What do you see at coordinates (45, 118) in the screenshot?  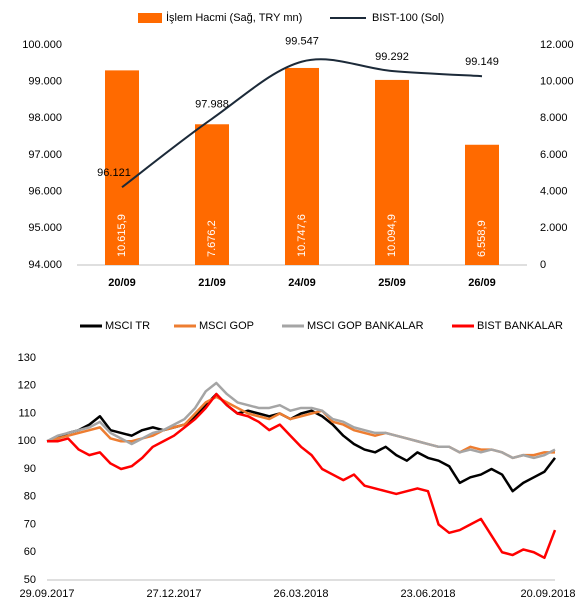 I see `y-tick-label: 98.000` at bounding box center [45, 118].